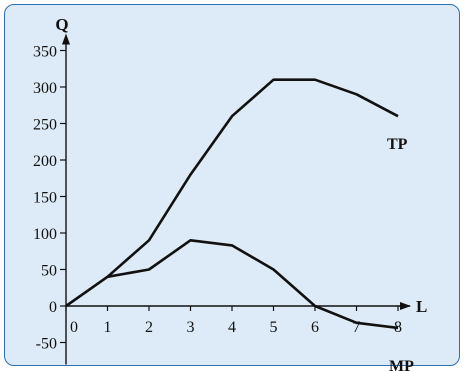  I want to click on x-tick-label: 1, so click(108, 327).